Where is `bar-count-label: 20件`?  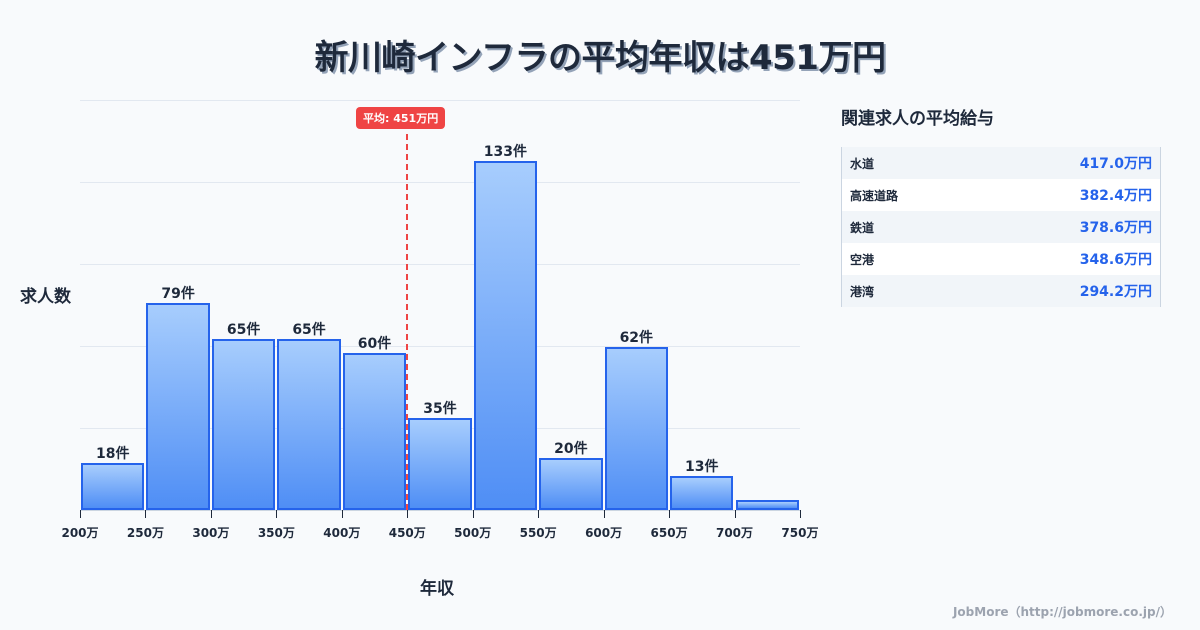 bar-count-label: 20件 is located at coordinates (571, 449).